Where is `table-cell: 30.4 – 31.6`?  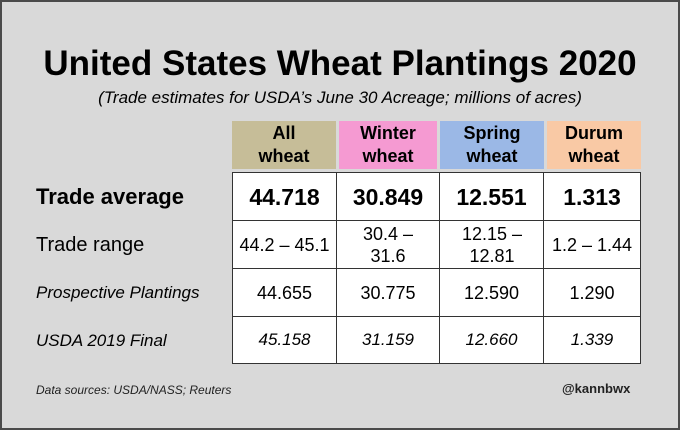 table-cell: 30.4 – 31.6 is located at coordinates (388, 244).